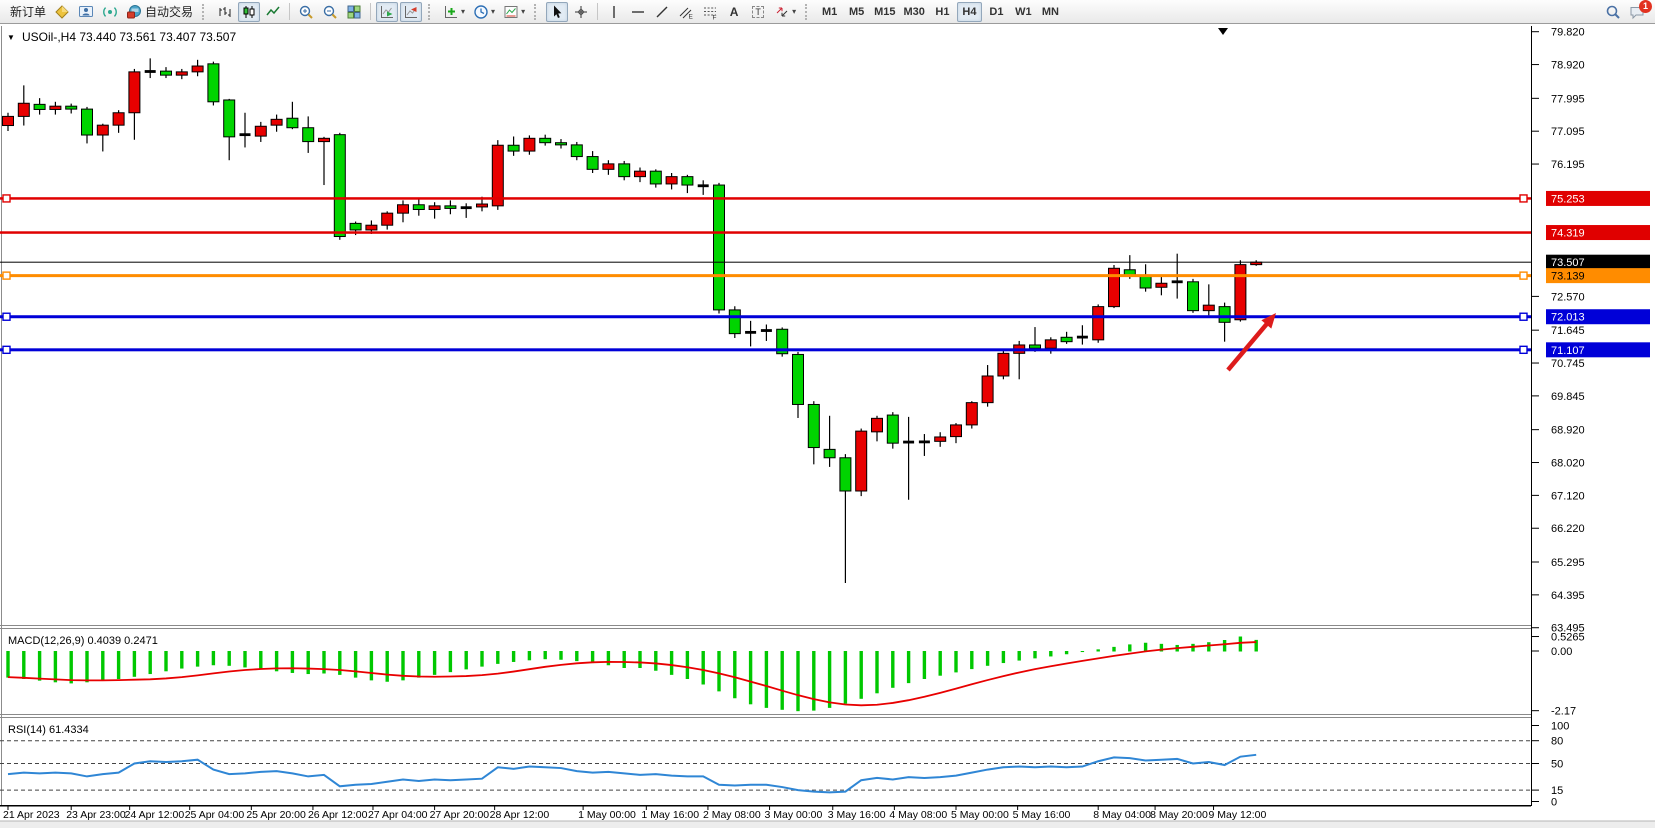 Image resolution: width=1655 pixels, height=828 pixels. Describe the element at coordinates (1568, 496) in the screenshot. I see `price-tick-label: 67.120` at that location.